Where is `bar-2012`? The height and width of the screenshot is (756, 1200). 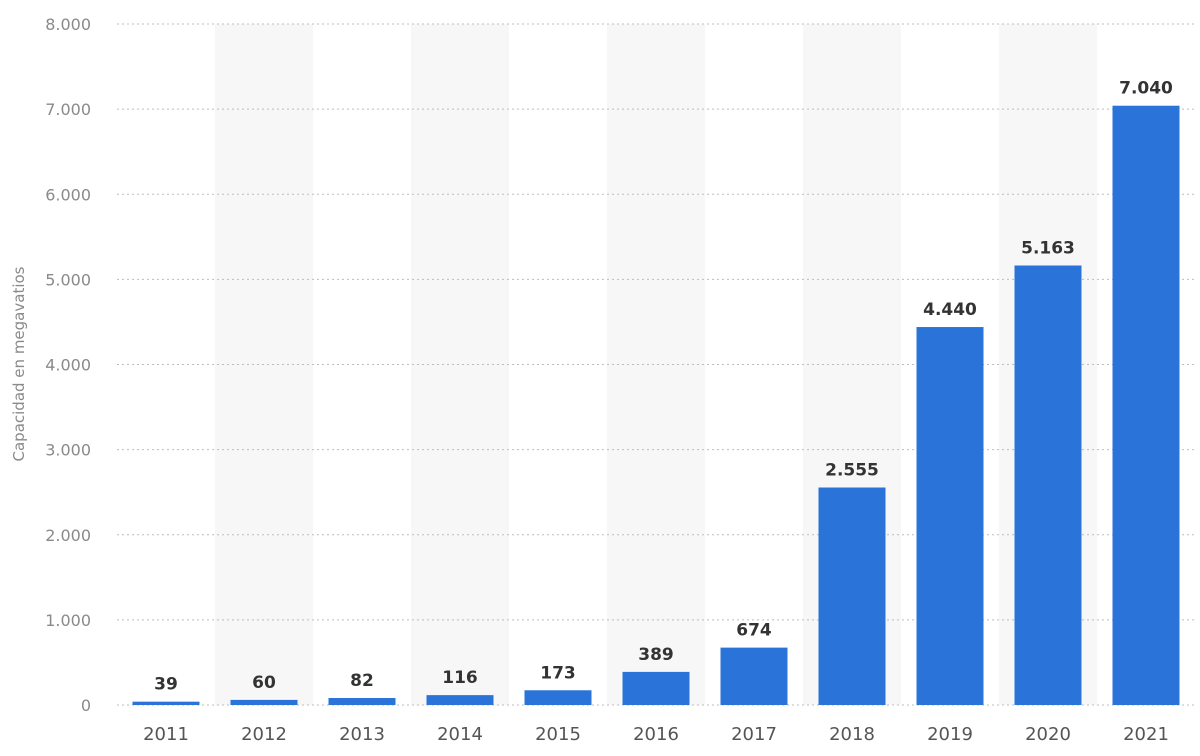 bar-2012 is located at coordinates (264, 702).